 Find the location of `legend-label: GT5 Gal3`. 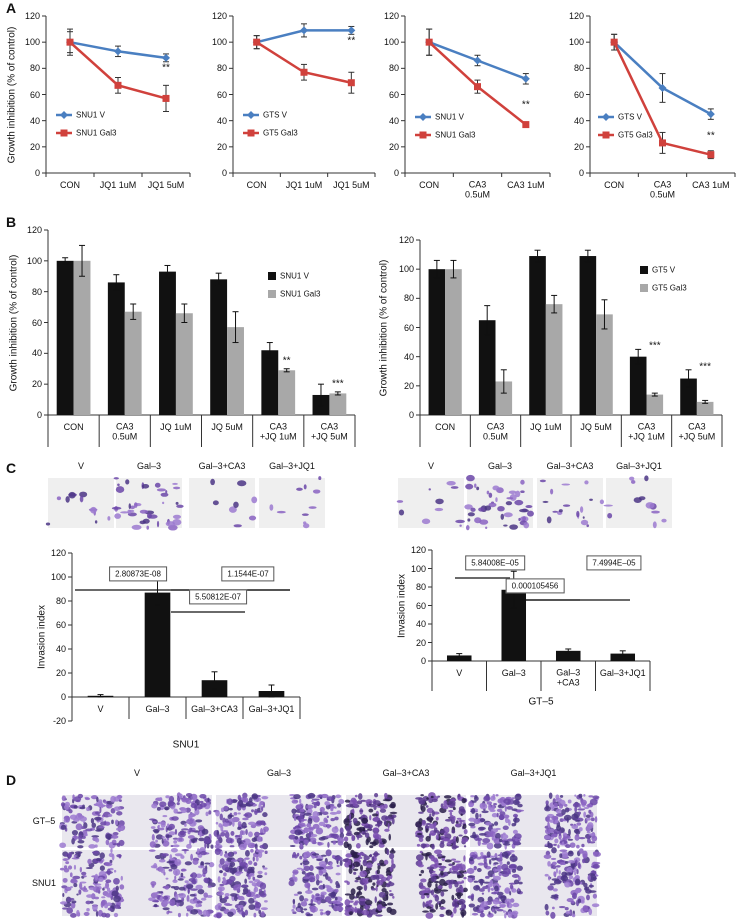

legend-label: GT5 Gal3 is located at coordinates (280, 133).